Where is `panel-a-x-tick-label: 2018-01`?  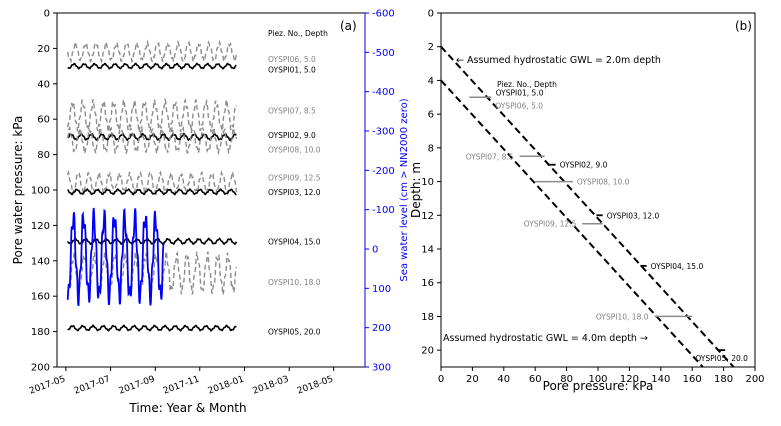 panel-a-x-tick-label: 2018-01 is located at coordinates (226, 385).